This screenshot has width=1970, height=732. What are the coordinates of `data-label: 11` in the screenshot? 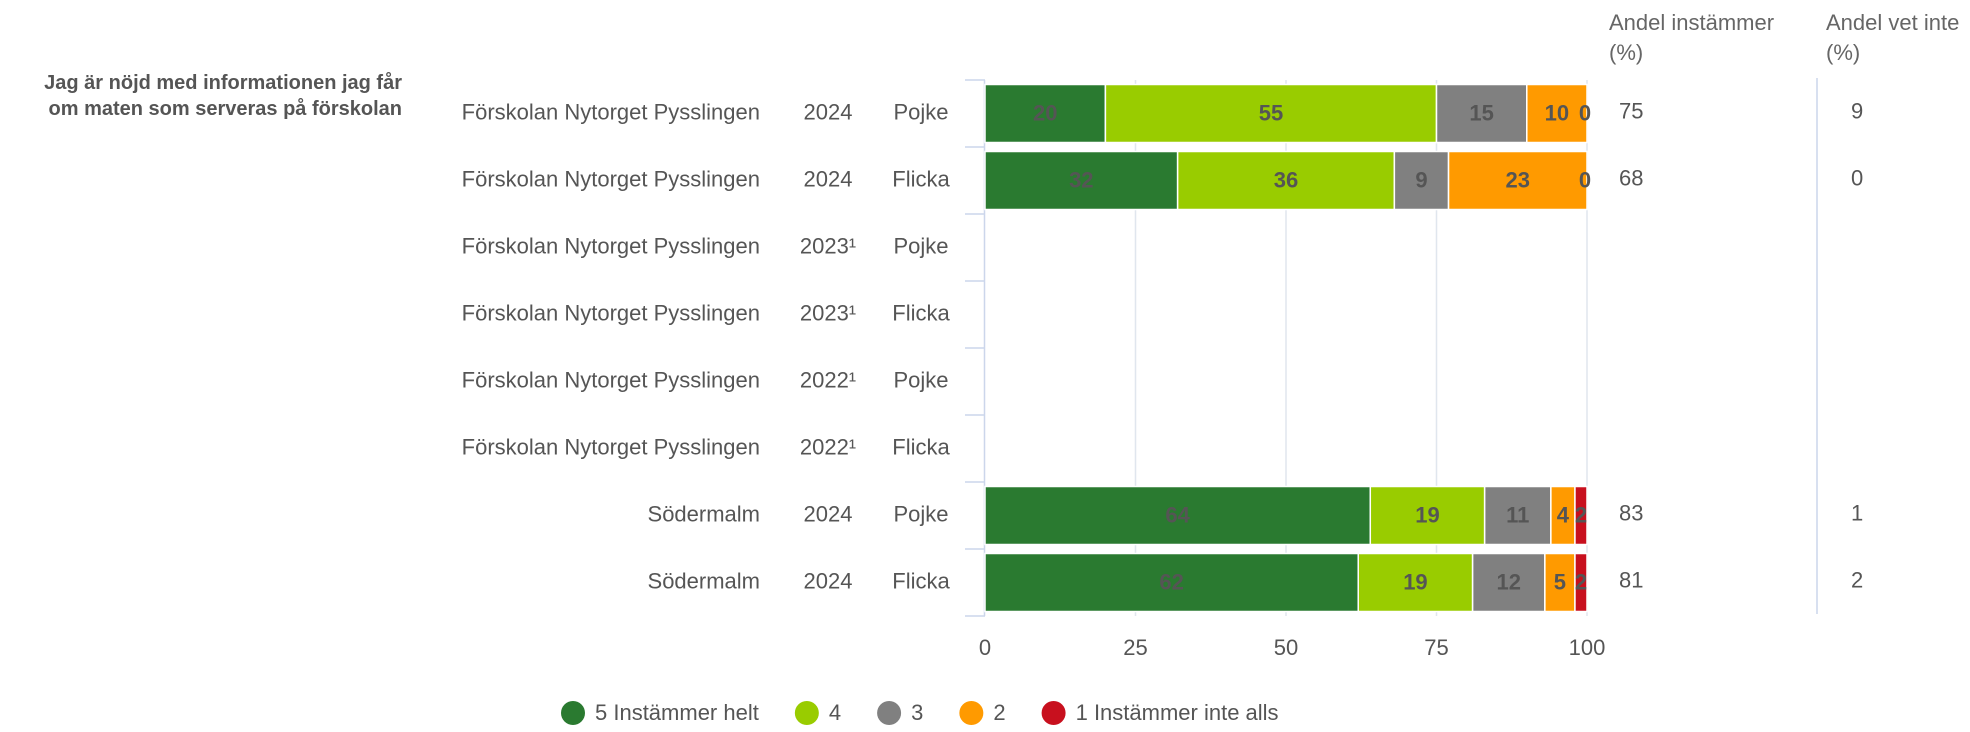 It's located at (1517, 514).